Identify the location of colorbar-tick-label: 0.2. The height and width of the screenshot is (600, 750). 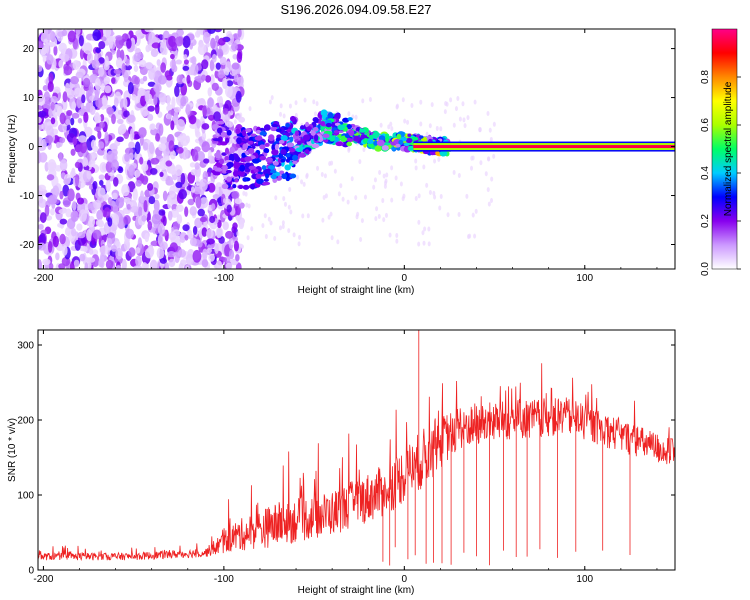
(705, 221).